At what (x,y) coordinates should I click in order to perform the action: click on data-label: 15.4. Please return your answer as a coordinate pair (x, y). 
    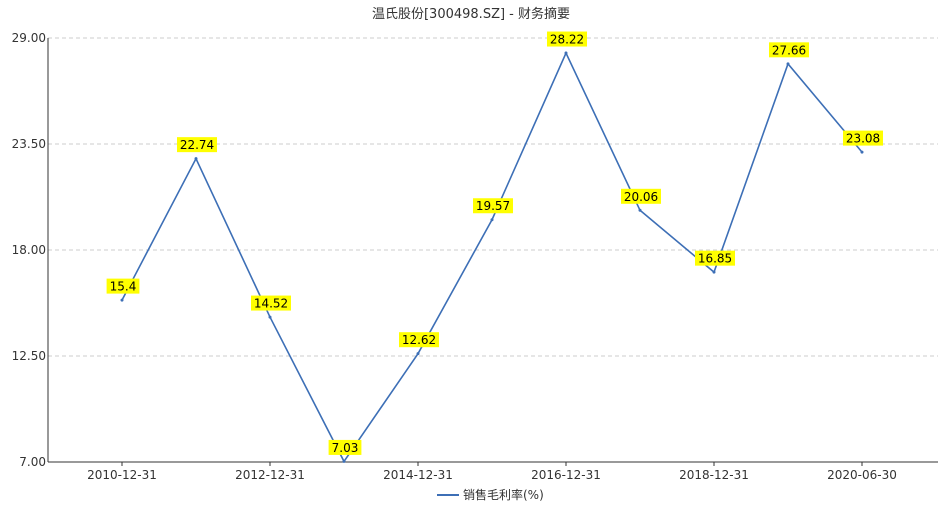
    Looking at the image, I should click on (123, 287).